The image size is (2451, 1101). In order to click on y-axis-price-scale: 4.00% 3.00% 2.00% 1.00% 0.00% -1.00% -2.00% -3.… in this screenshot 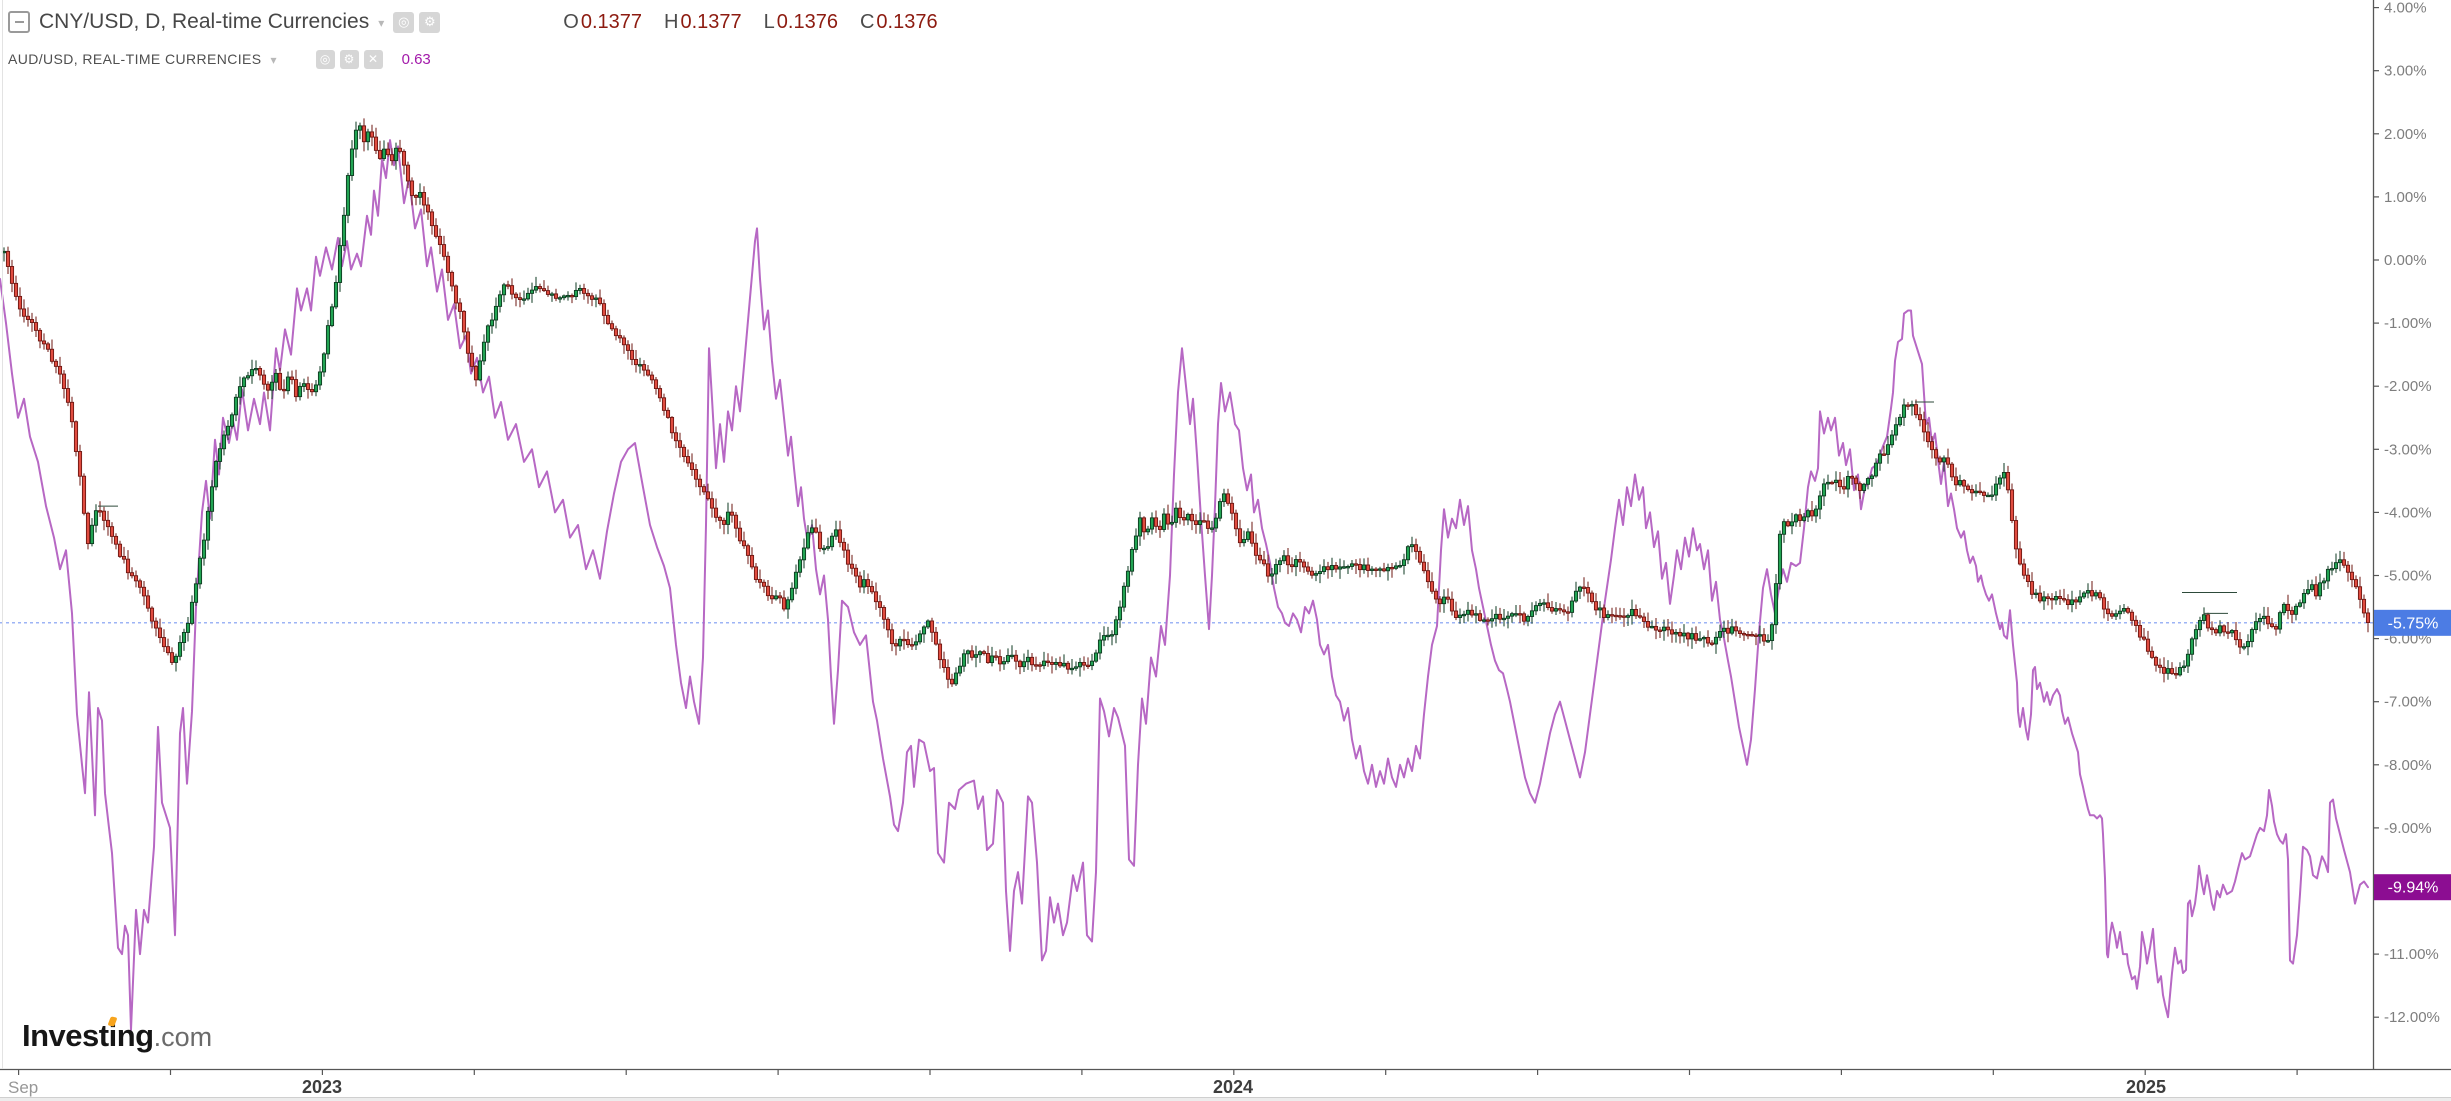, I will do `click(2406, 534)`.